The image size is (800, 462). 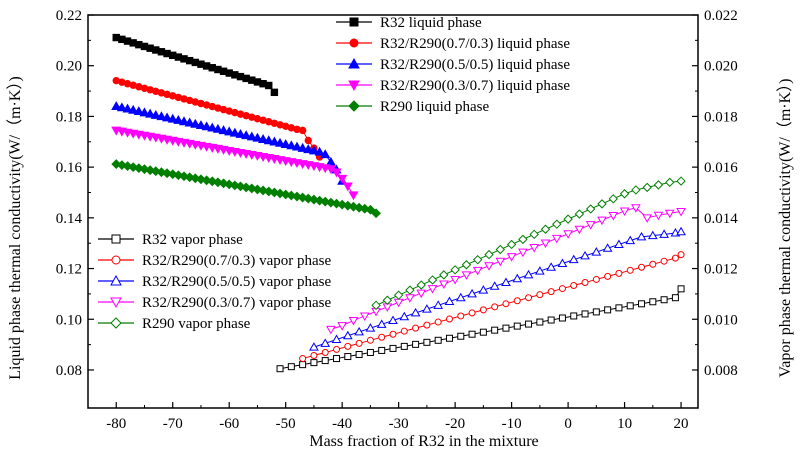 I want to click on legend-item: R32/R290(0.5/0.5) vapor phase, so click(x=214, y=282).